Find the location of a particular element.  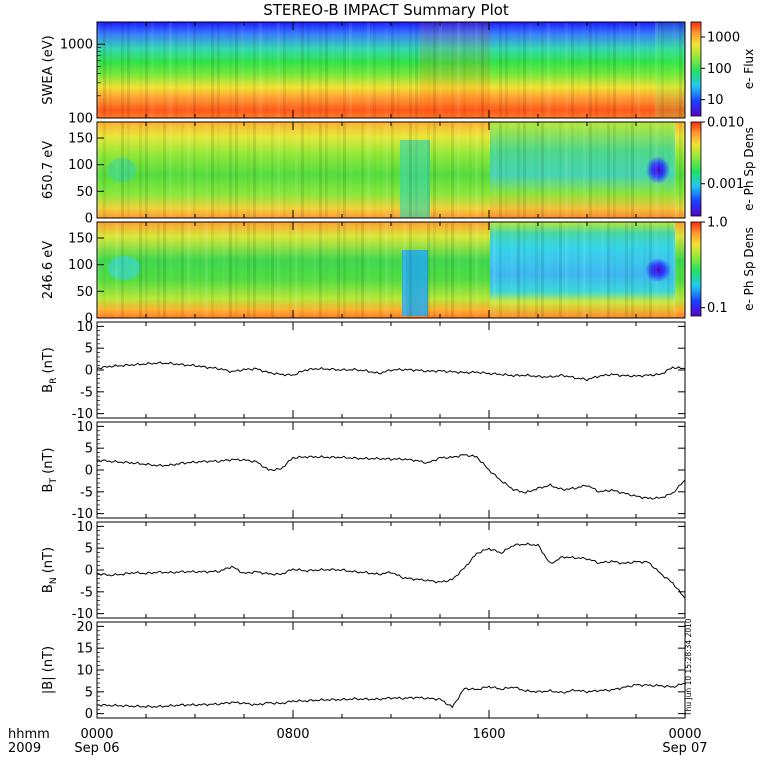

y-tick-label: -5 is located at coordinates (86, 392).